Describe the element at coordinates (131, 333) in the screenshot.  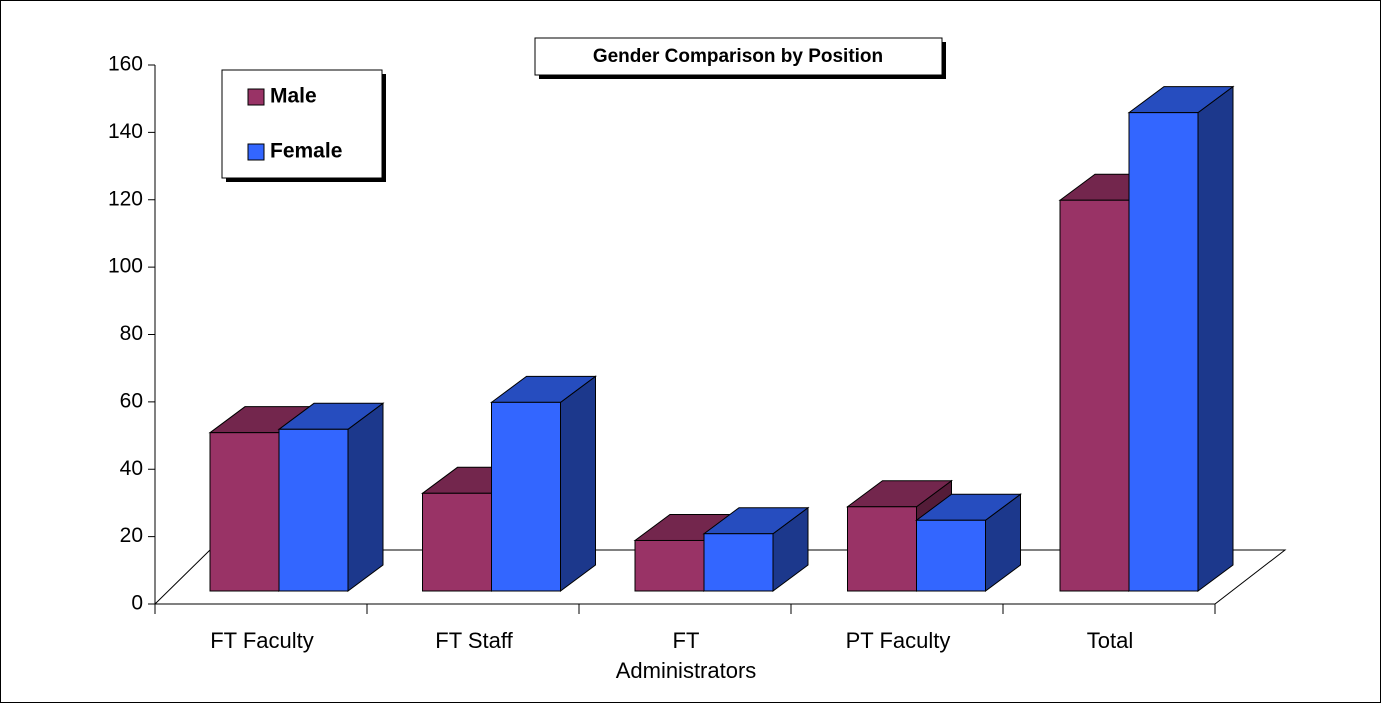
I see `y-tick-label: 80` at that location.